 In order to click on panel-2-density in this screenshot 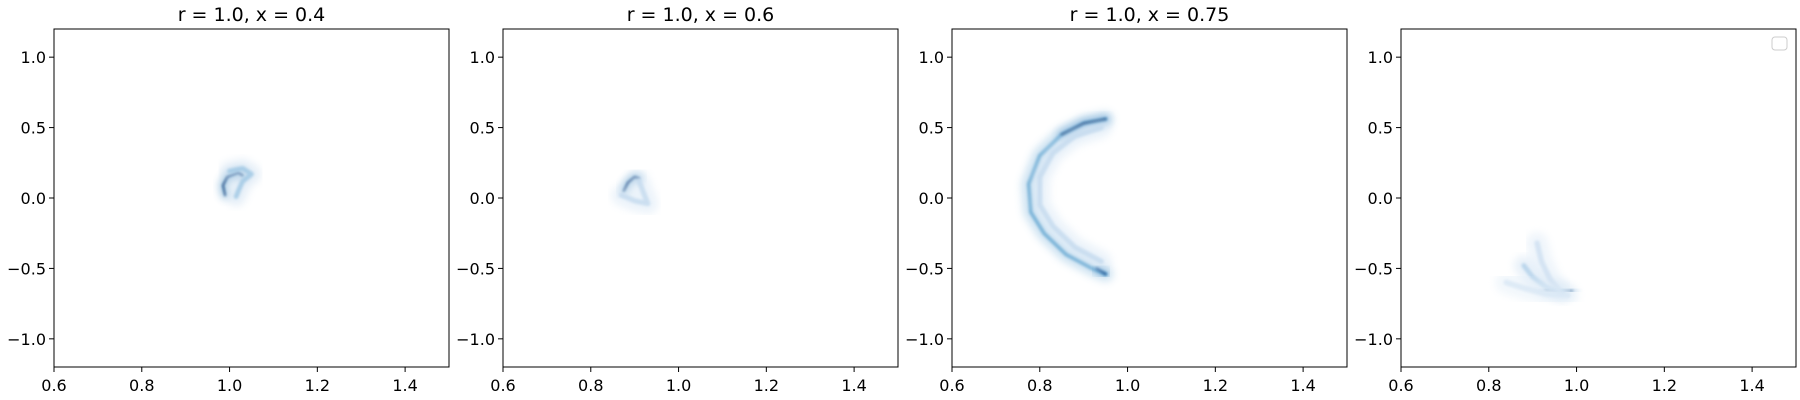, I will do `click(635, 192)`.